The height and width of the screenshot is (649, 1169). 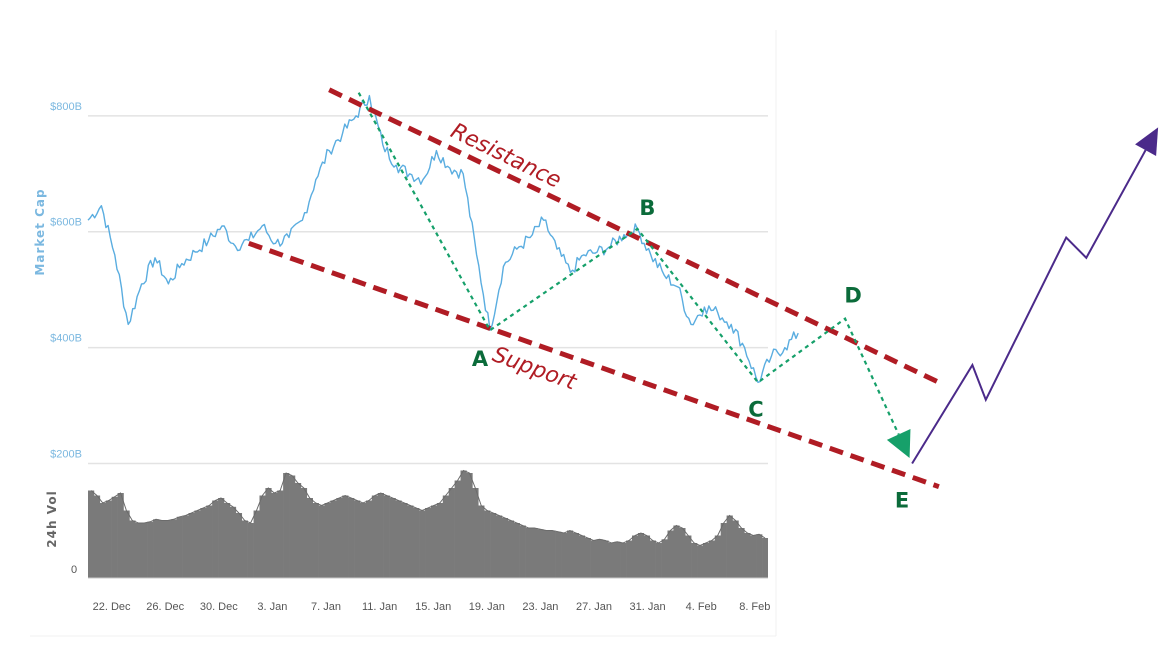 I want to click on support-label: Support, so click(x=535, y=369).